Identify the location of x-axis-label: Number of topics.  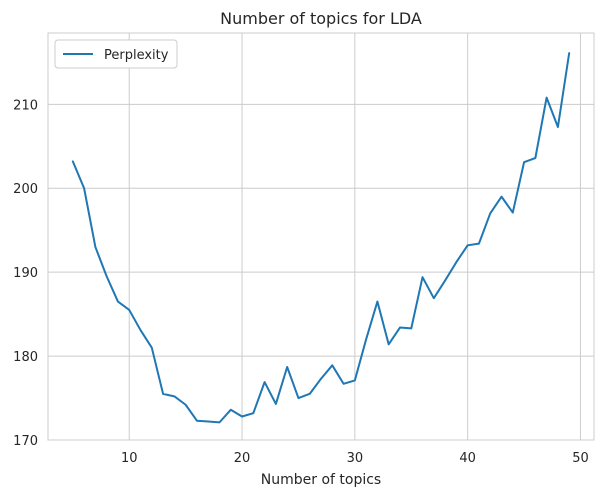
(321, 480).